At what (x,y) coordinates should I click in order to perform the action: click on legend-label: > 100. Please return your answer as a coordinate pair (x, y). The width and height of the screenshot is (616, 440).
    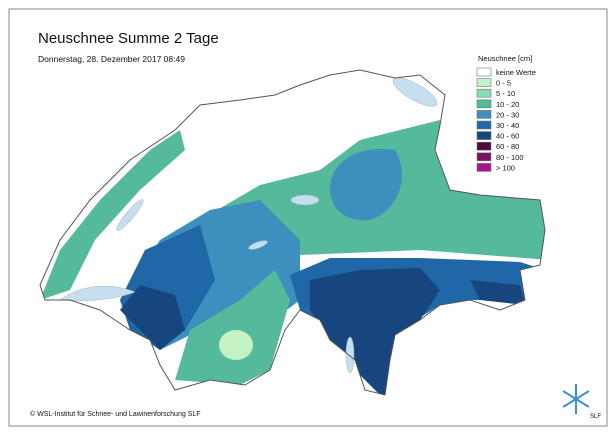
    Looking at the image, I should click on (505, 167).